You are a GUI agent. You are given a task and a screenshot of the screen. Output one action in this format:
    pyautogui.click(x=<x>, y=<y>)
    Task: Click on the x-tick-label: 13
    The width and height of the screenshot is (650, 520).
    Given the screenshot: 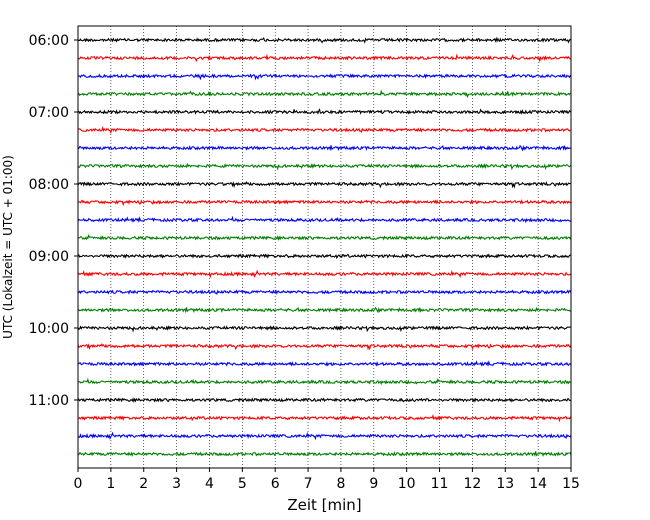 What is the action you would take?
    pyautogui.click(x=505, y=484)
    